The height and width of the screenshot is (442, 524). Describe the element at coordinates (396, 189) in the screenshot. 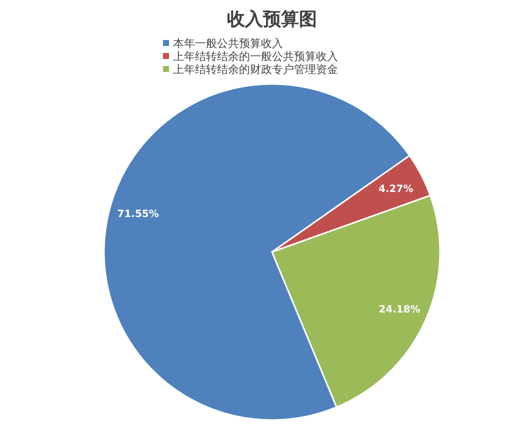

I see `data-label: 4.27%` at that location.